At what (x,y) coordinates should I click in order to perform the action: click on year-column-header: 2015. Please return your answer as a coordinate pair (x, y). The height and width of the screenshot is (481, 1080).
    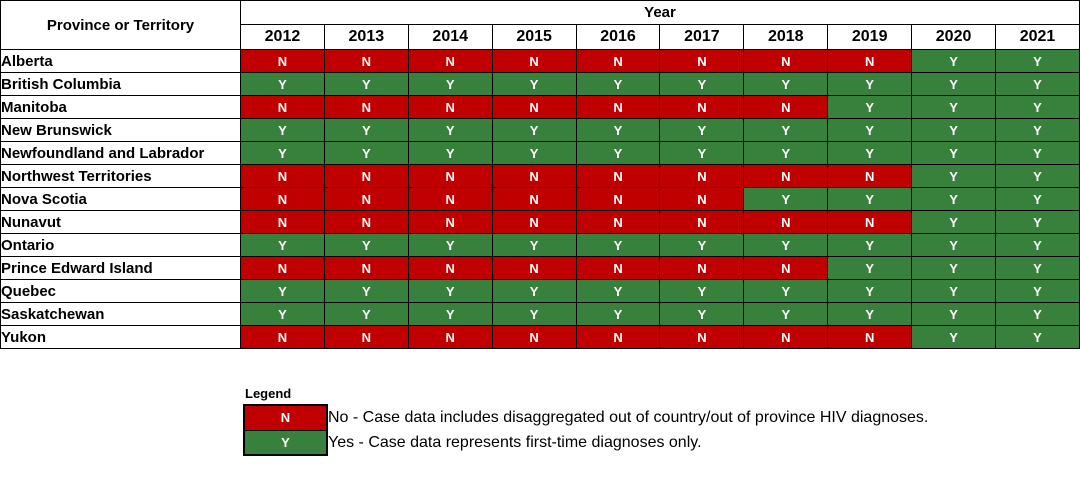
    Looking at the image, I should click on (534, 37).